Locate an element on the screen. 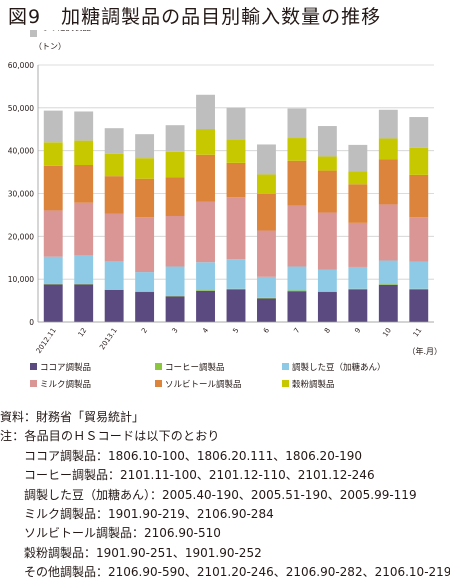 The height and width of the screenshot is (583, 450). x-tick-label: 9 is located at coordinates (357, 331).